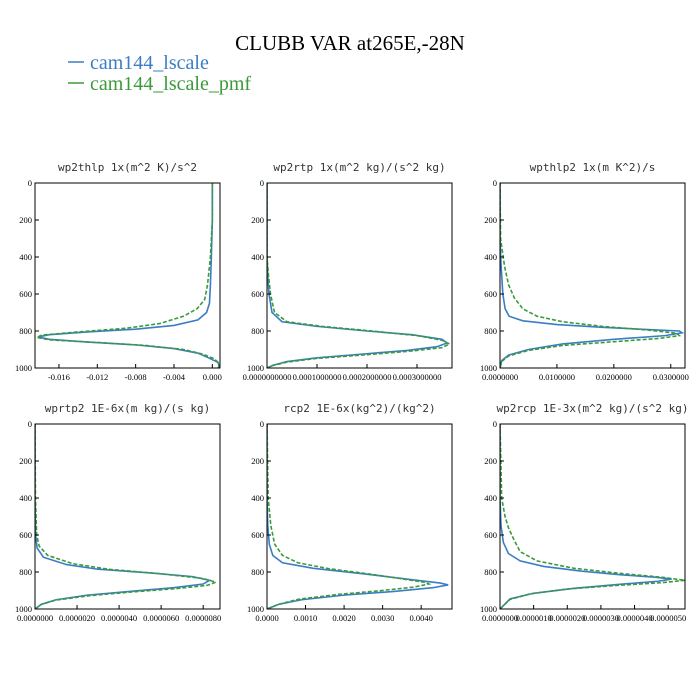  What do you see at coordinates (359, 408) in the screenshot?
I see `panel-title: rcp2 1E-6x(kg^2)/(kg^2)` at bounding box center [359, 408].